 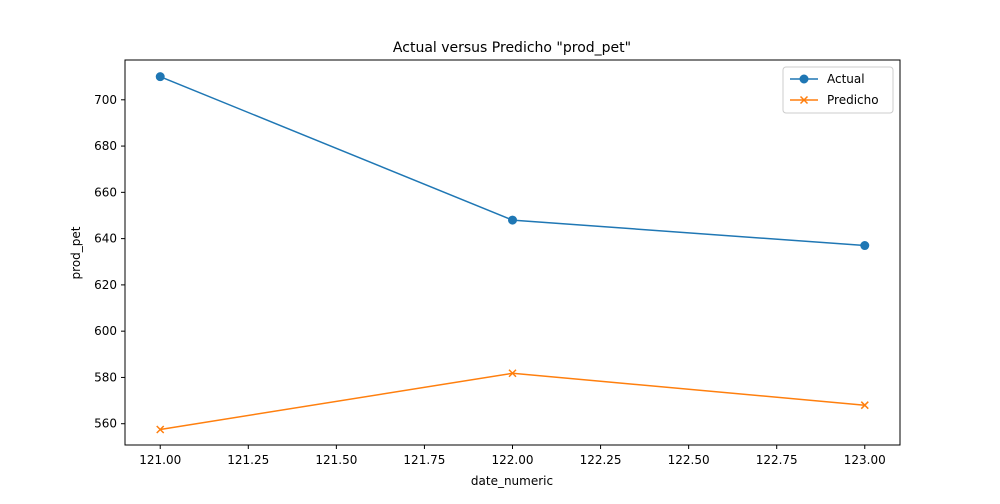 I want to click on y-tick-label: 600, so click(x=105, y=331).